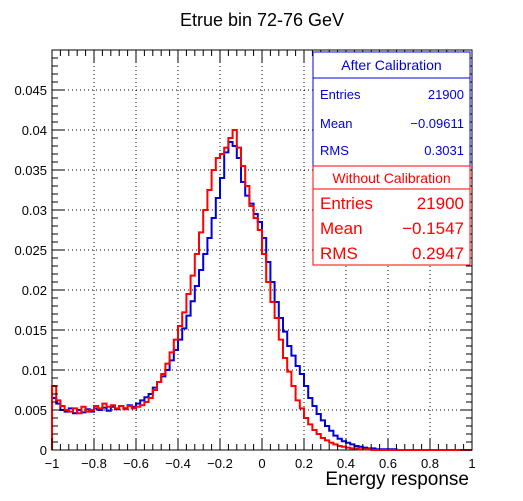 The image size is (523, 501). I want to click on x-tick-label: −1, so click(52, 463).